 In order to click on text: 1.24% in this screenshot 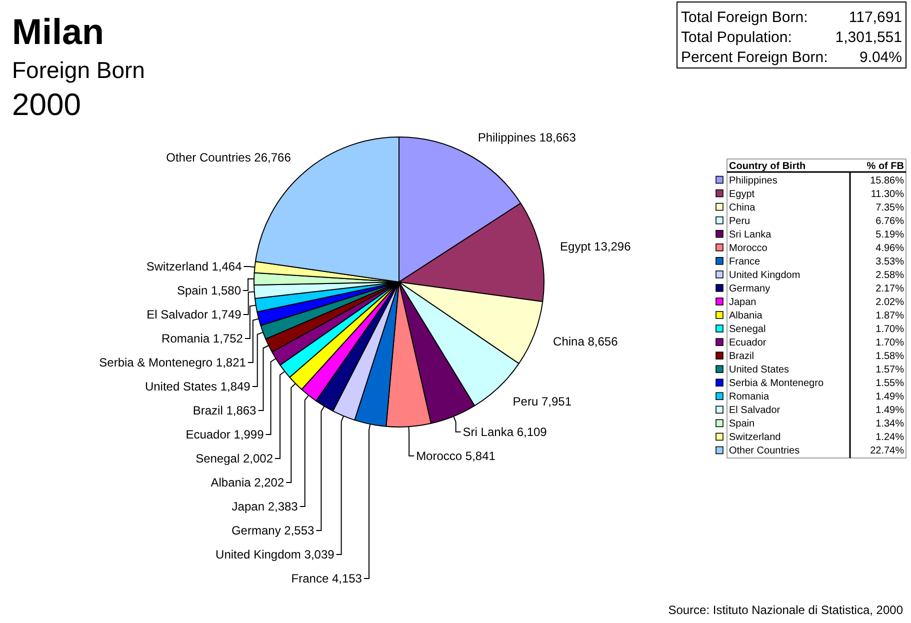, I will do `click(890, 438)`.